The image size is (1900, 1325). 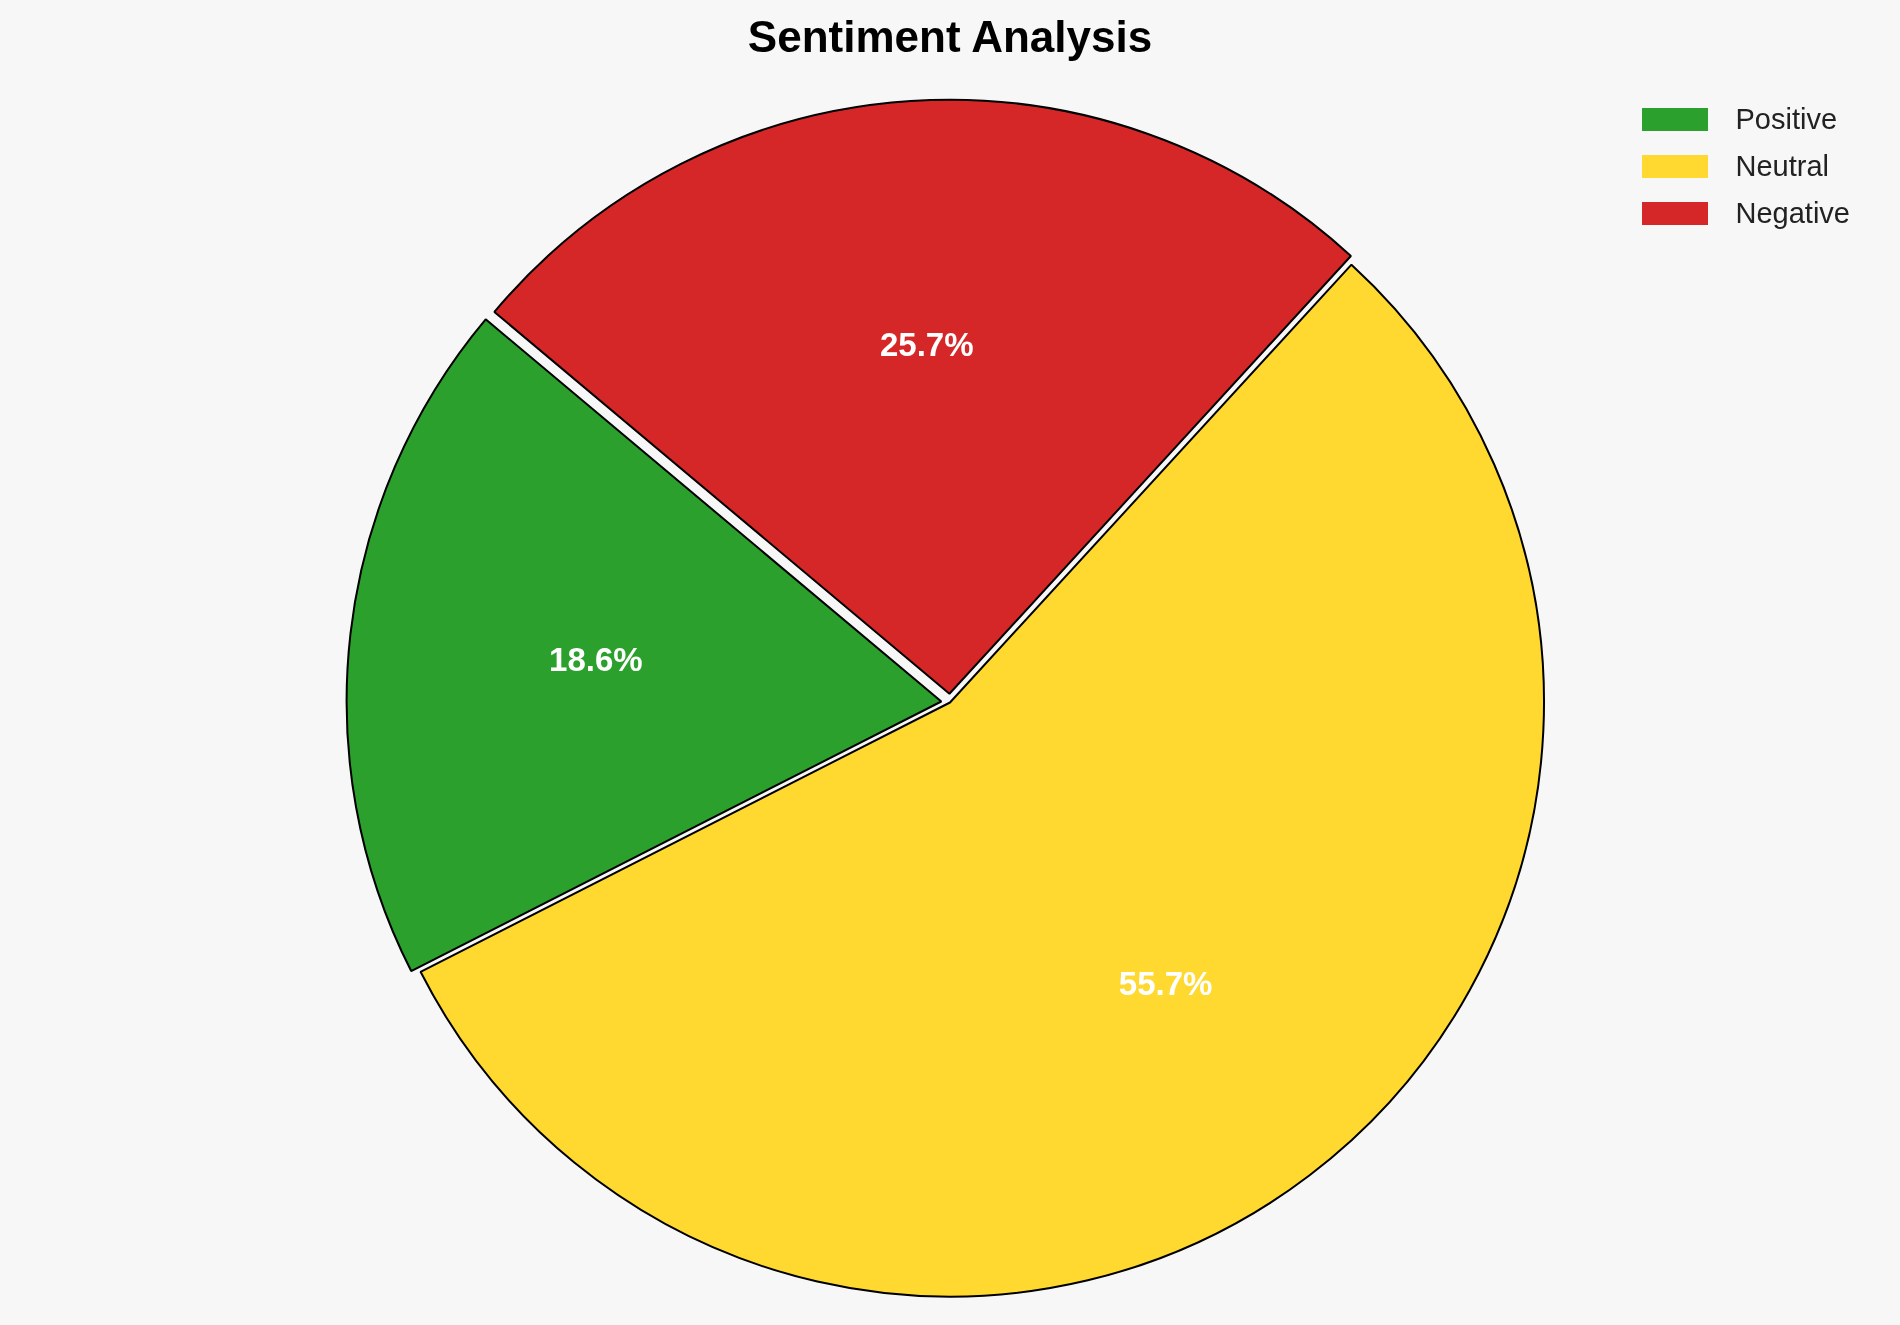 What do you see at coordinates (1782, 166) in the screenshot?
I see `legend-label: Neutral` at bounding box center [1782, 166].